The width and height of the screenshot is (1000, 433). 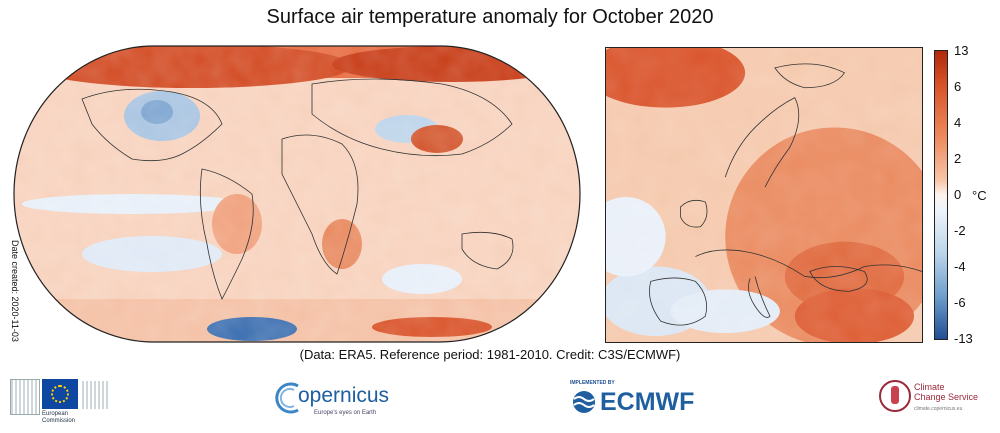 What do you see at coordinates (25, 397) in the screenshot?
I see `ec-building-icon` at bounding box center [25, 397].